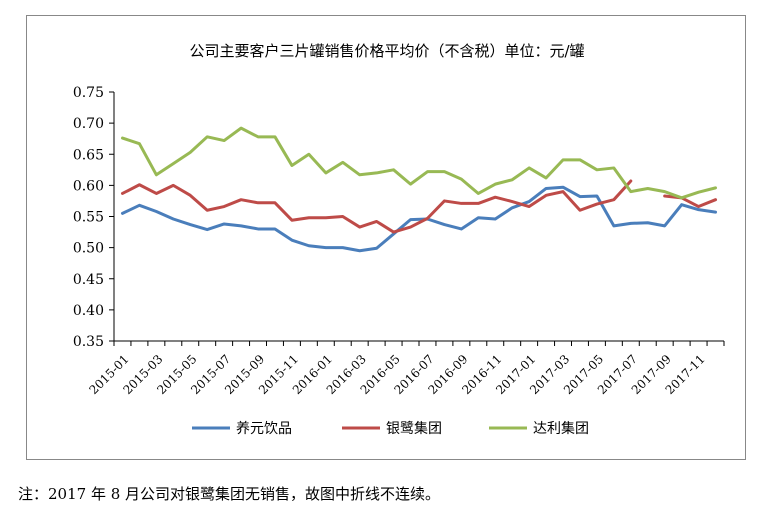  What do you see at coordinates (414, 428) in the screenshot?
I see `legend-label-2: 银鹭集团` at bounding box center [414, 428].